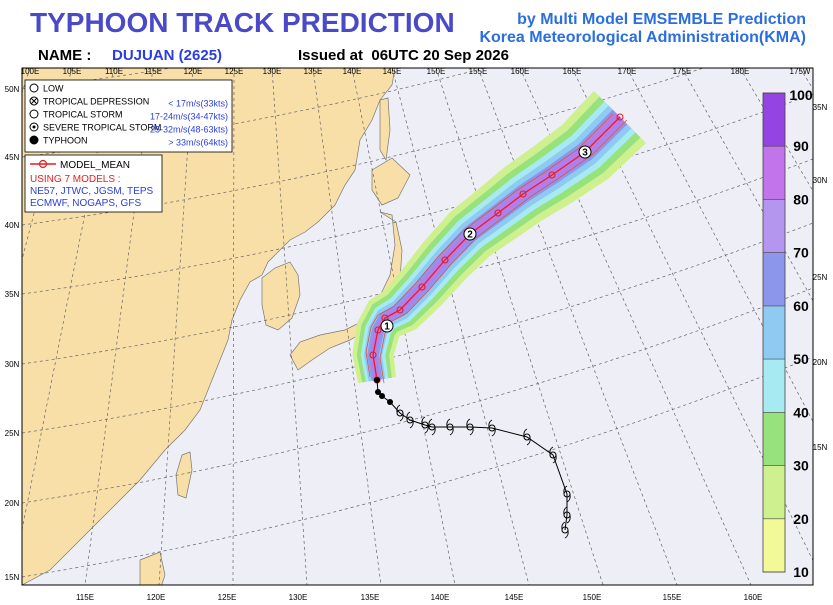 This screenshot has height=605, width=833. What do you see at coordinates (392, 71) in the screenshot?
I see `top-lon-label: 145E` at bounding box center [392, 71].